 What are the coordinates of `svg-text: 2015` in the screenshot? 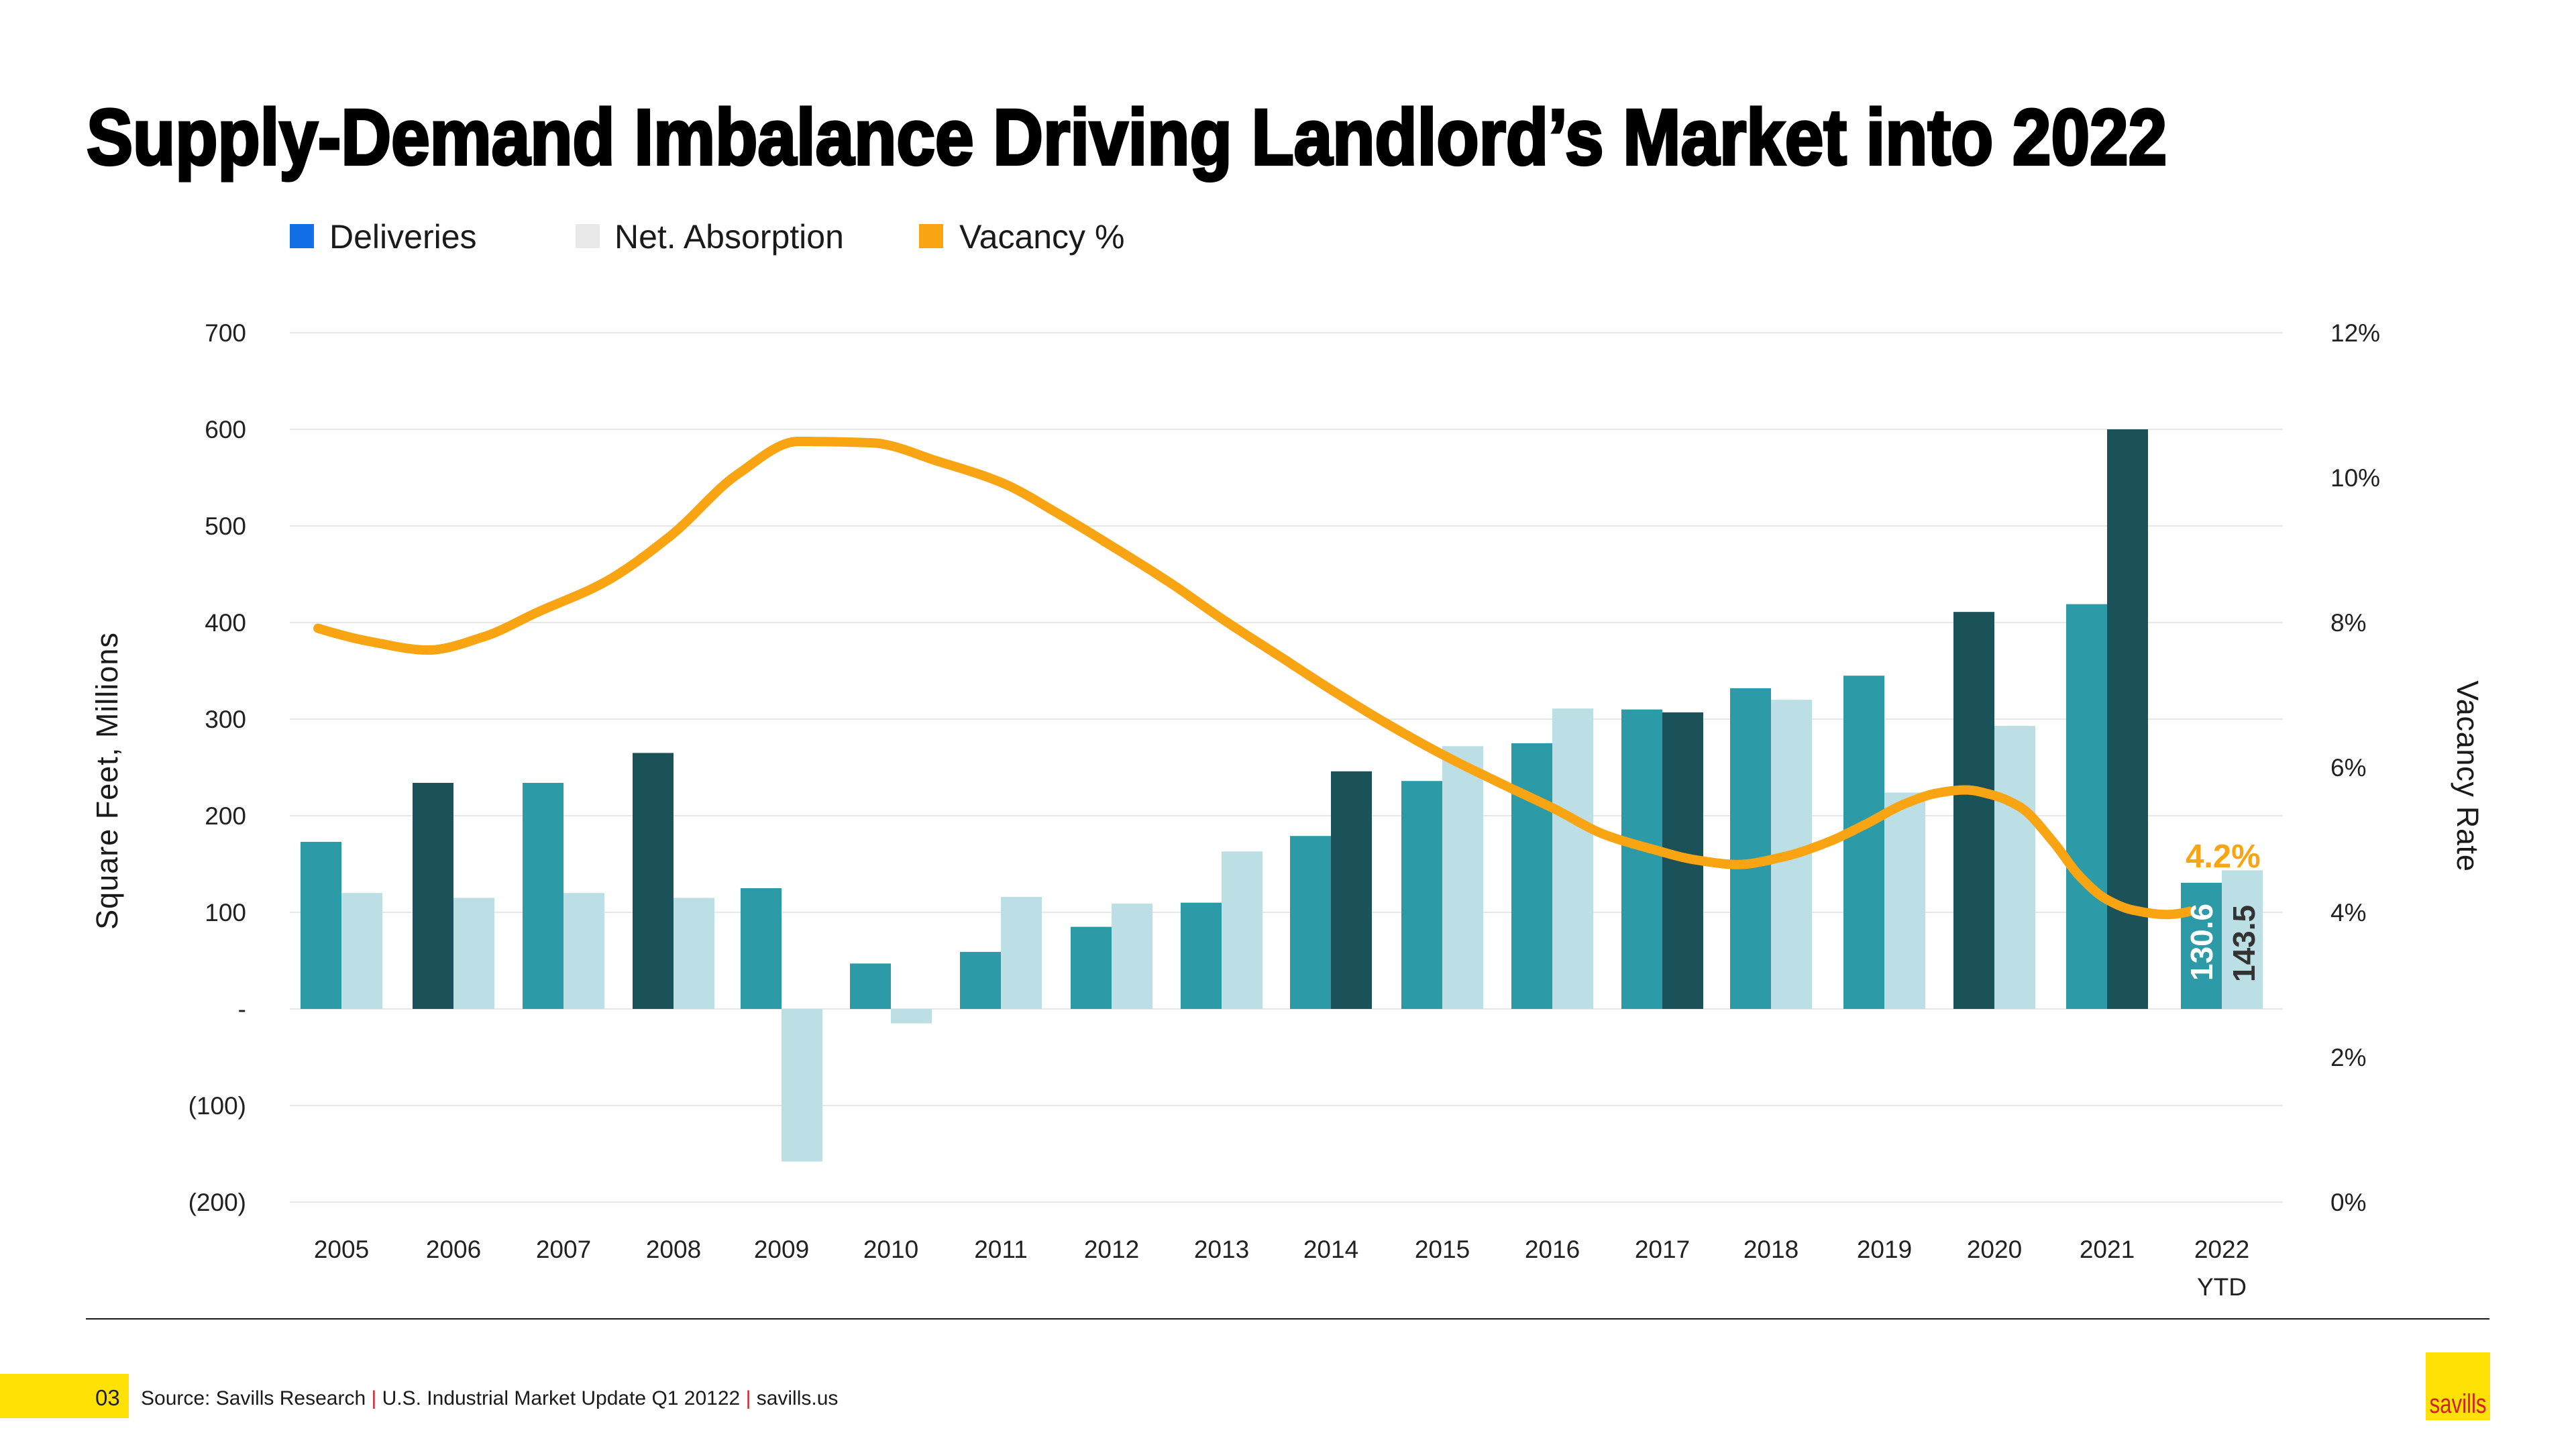 It's located at (1442, 1249).